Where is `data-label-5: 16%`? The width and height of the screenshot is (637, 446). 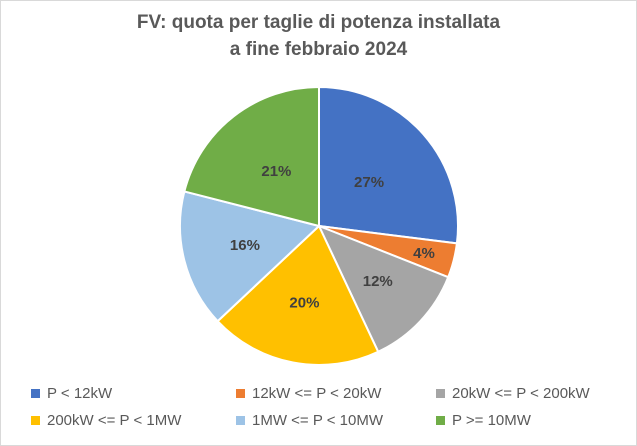
data-label-5: 16% is located at coordinates (245, 245).